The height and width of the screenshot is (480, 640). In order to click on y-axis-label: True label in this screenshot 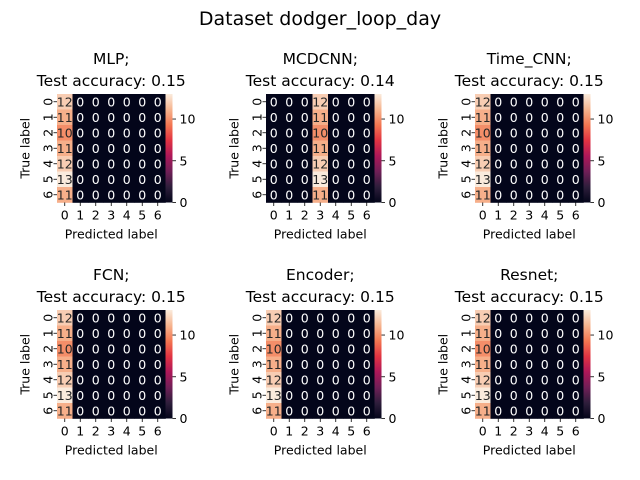, I will do `click(25, 365)`.